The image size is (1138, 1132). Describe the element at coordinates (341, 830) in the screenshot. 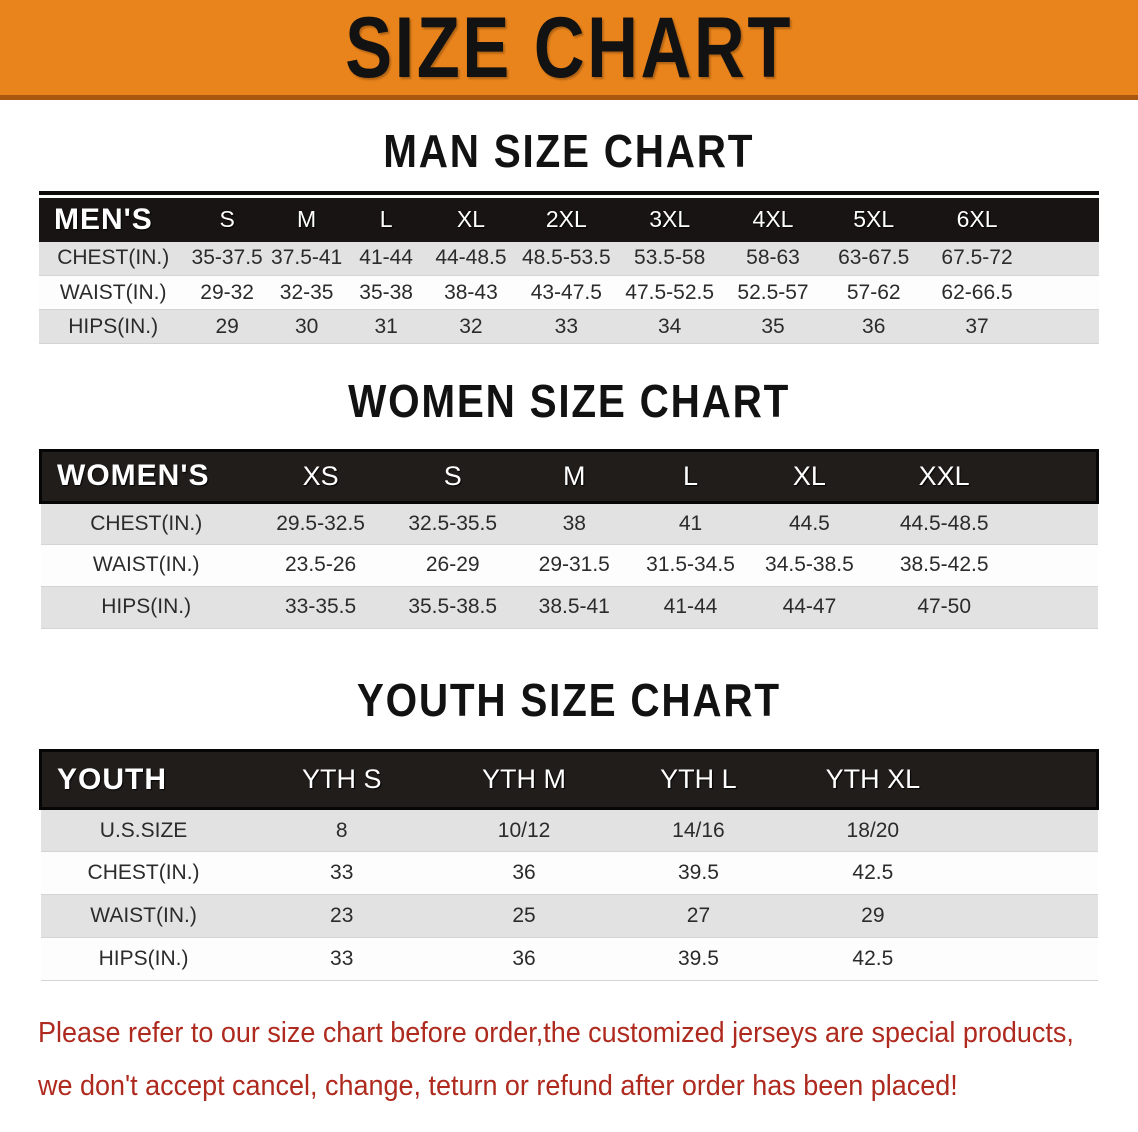

I see `size-value: 8` at that location.